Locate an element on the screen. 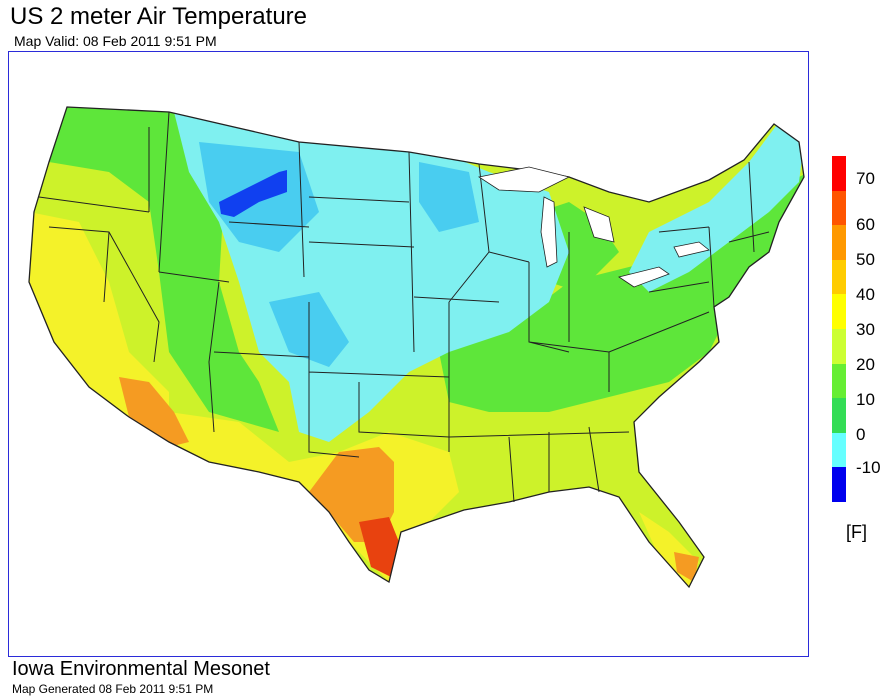 The height and width of the screenshot is (700, 888). temp-zone-yellow-west is located at coordinates (99, 322).